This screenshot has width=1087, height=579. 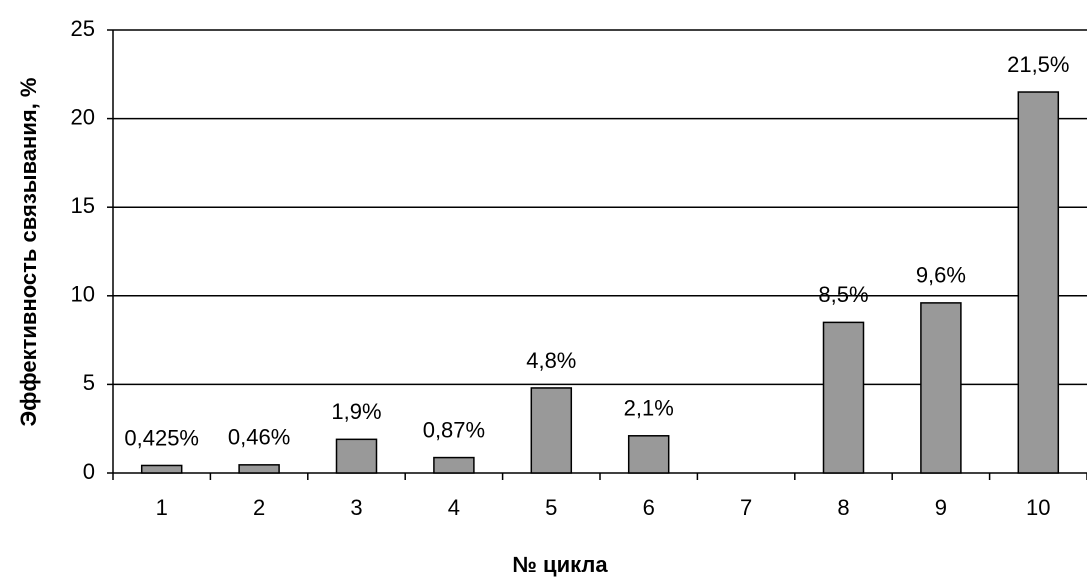 What do you see at coordinates (83, 294) in the screenshot?
I see `y-tick-label: 10` at bounding box center [83, 294].